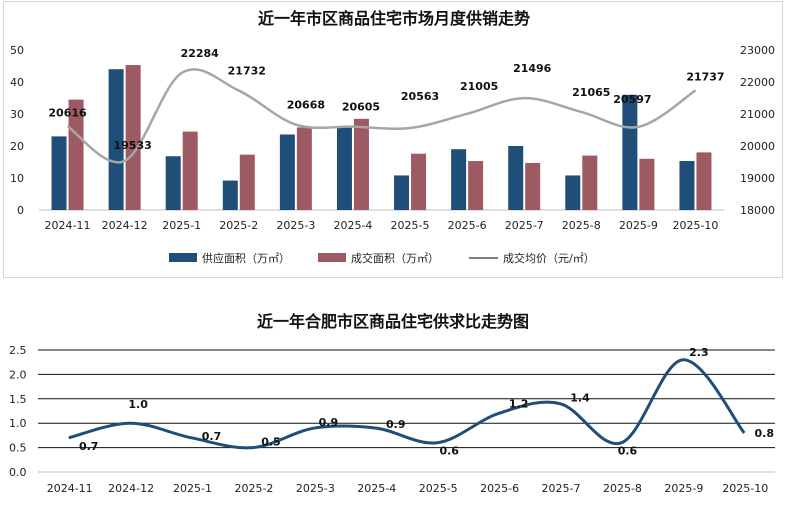 Image resolution: width=787 pixels, height=509 pixels. Describe the element at coordinates (757, 50) in the screenshot. I see `y2-axis-tick-label: 23000` at that location.